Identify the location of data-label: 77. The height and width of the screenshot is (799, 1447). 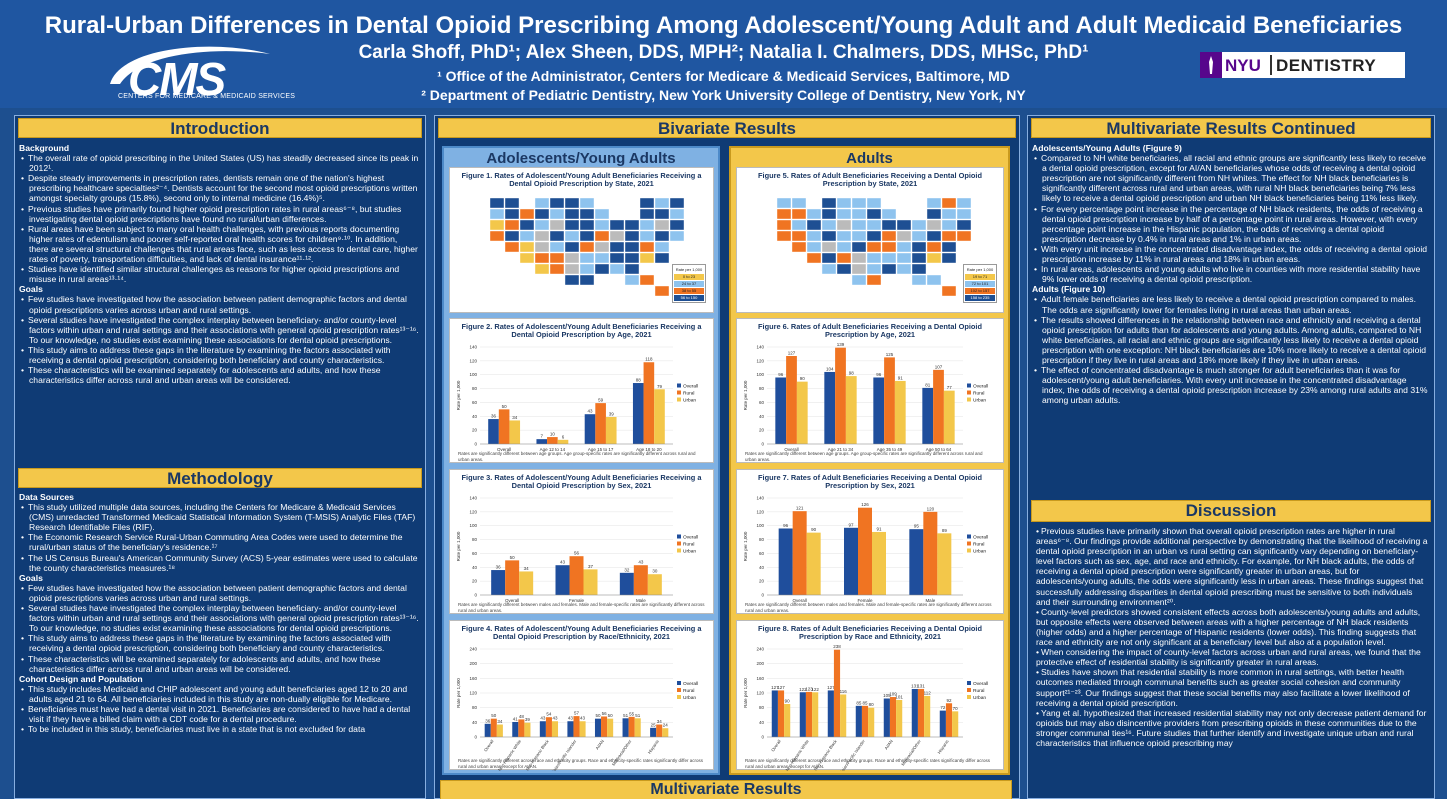
(950, 387).